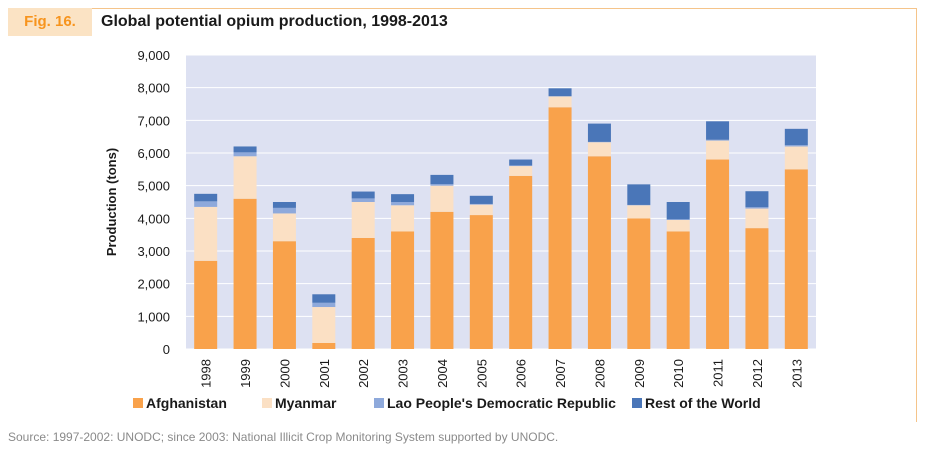 Image resolution: width=925 pixels, height=459 pixels. I want to click on y-tick-label: 5,000, so click(153, 186).